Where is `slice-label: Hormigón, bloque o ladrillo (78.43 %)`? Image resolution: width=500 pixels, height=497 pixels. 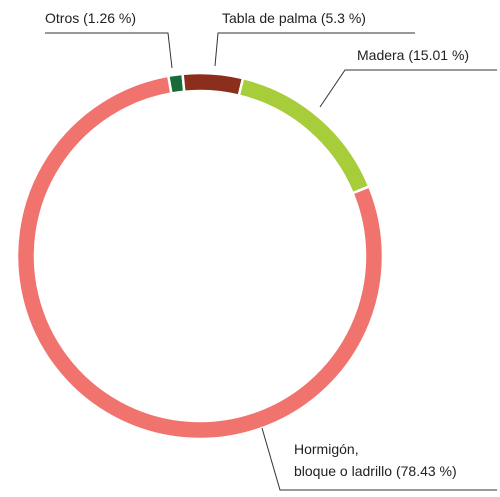 slice-label: Hormigón, bloque o ladrillo (78.43 %) is located at coordinates (375, 460).